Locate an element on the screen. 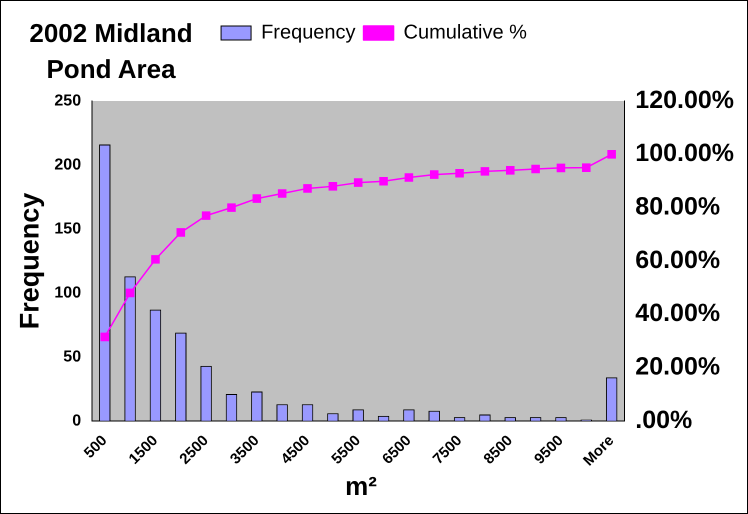 The width and height of the screenshot is (748, 514). chart-title: 2002 Midland Pond Area is located at coordinates (111, 51).